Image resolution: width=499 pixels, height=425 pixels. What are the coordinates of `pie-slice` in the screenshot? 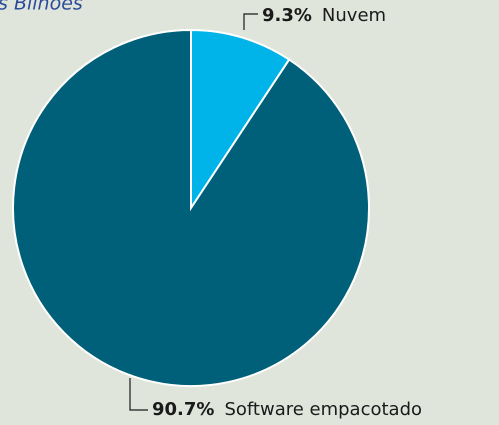 It's located at (240, 120).